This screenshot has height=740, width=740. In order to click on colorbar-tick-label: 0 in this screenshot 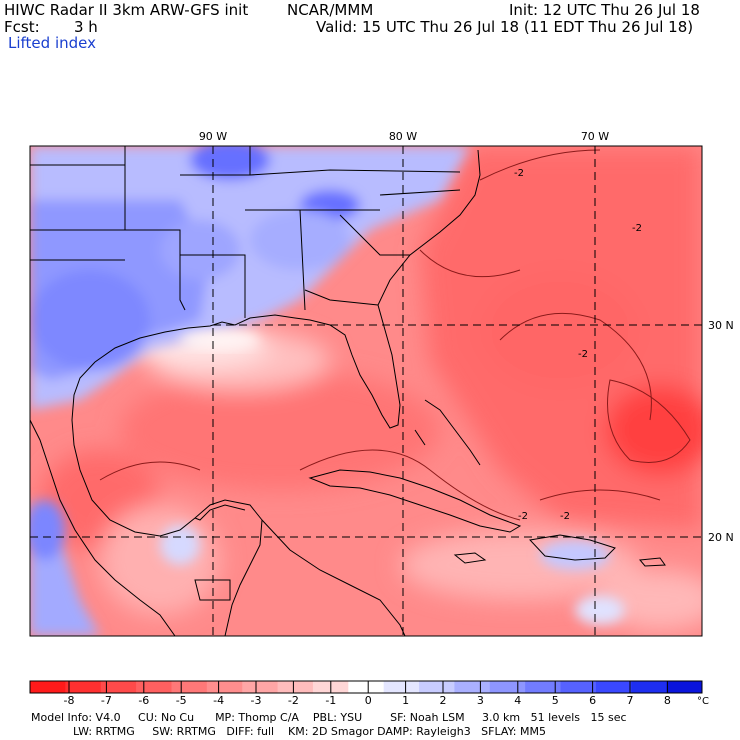, I will do `click(368, 700)`.